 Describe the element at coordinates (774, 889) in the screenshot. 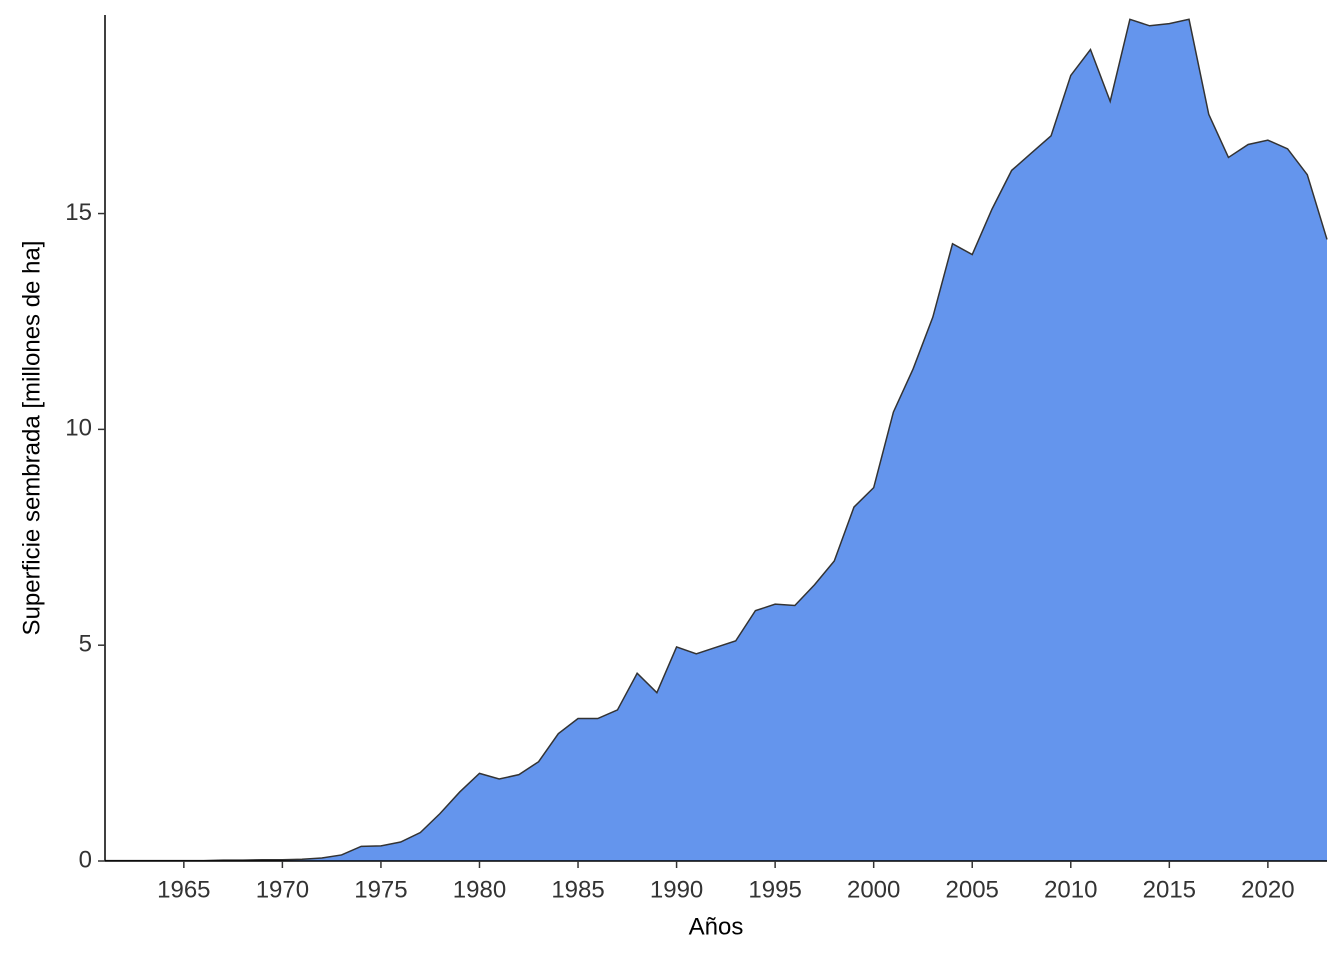

I see `x-tick-label: 1995` at that location.